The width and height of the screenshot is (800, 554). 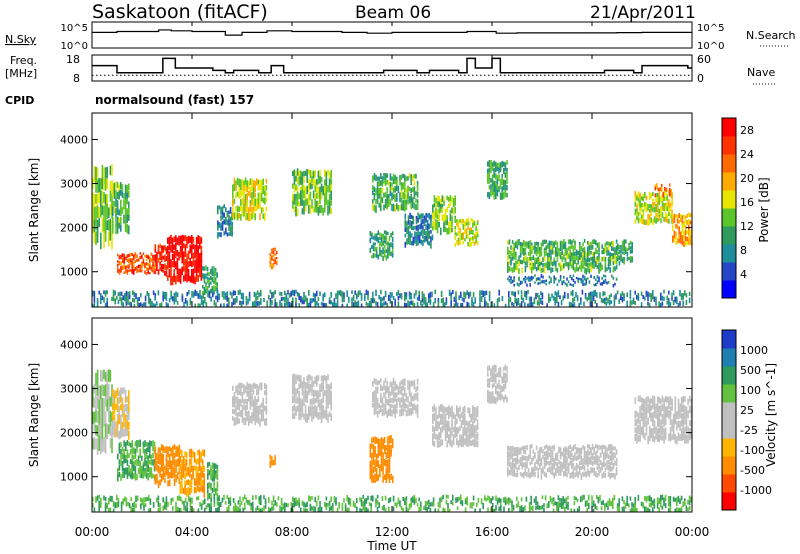 What do you see at coordinates (743, 274) in the screenshot?
I see `power-colorbar-tick: 4` at bounding box center [743, 274].